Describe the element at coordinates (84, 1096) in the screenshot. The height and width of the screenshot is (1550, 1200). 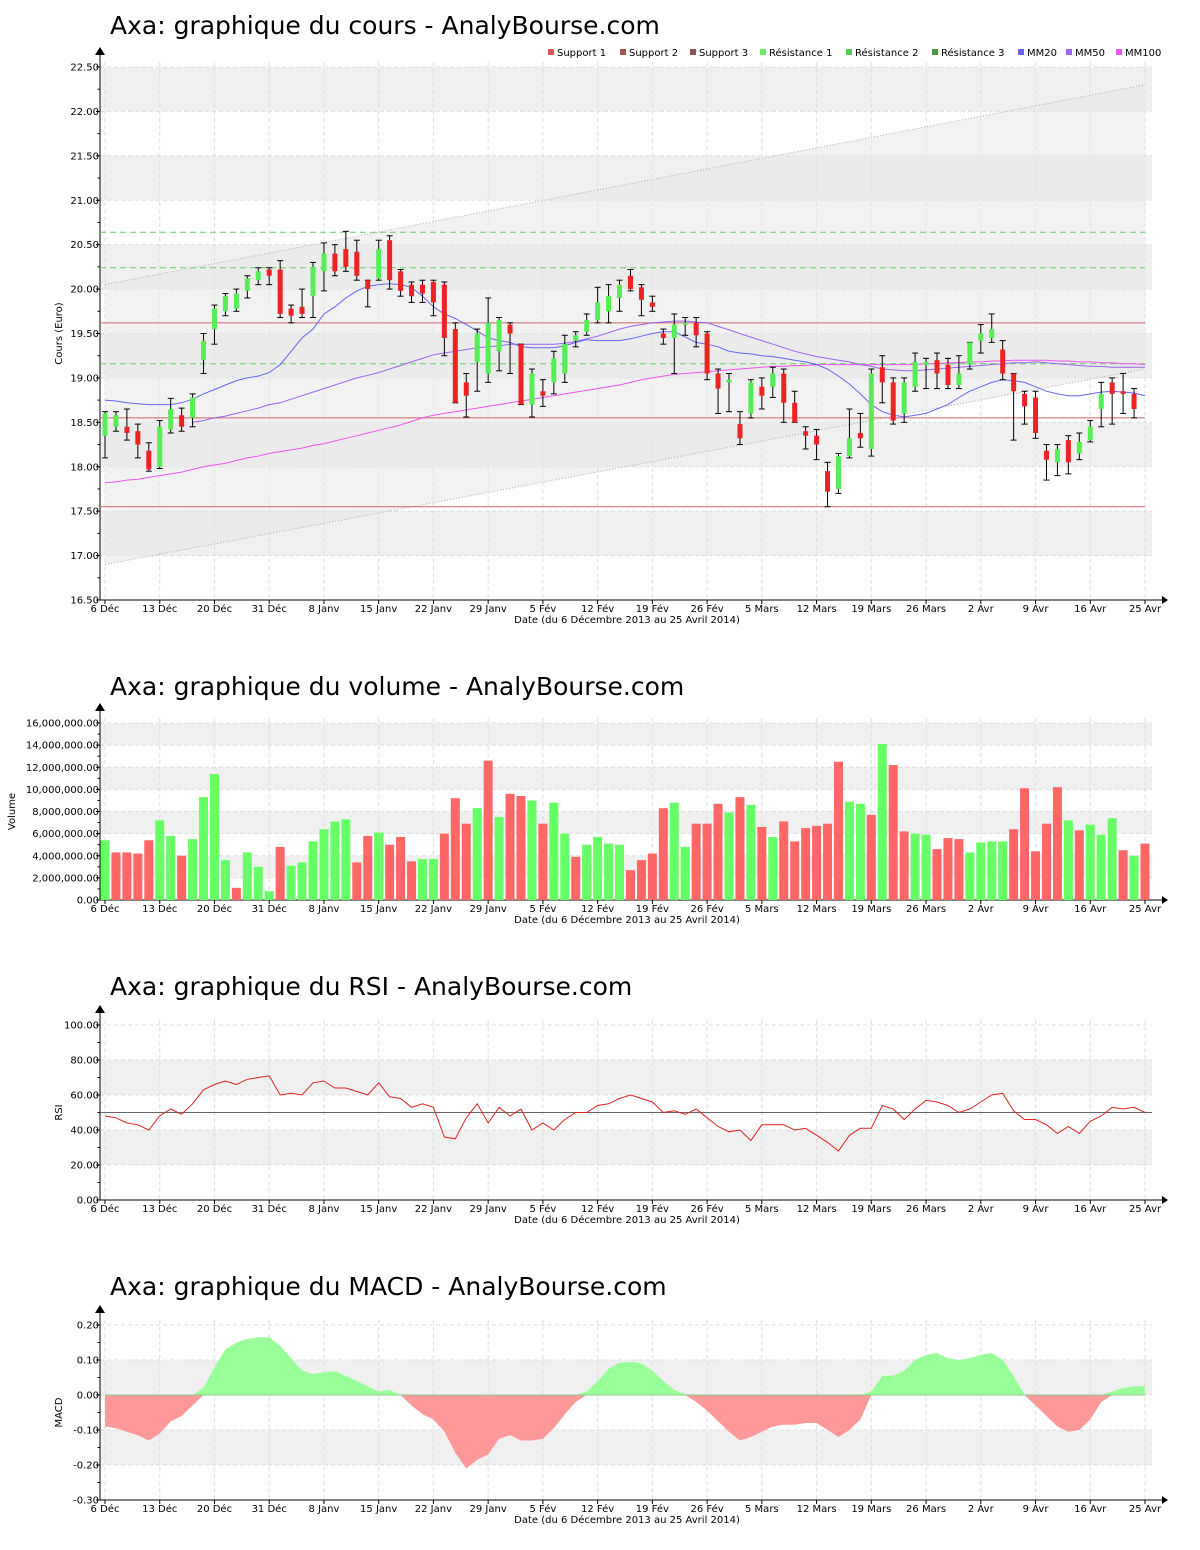
I see `y-tick-label: 60.00` at that location.